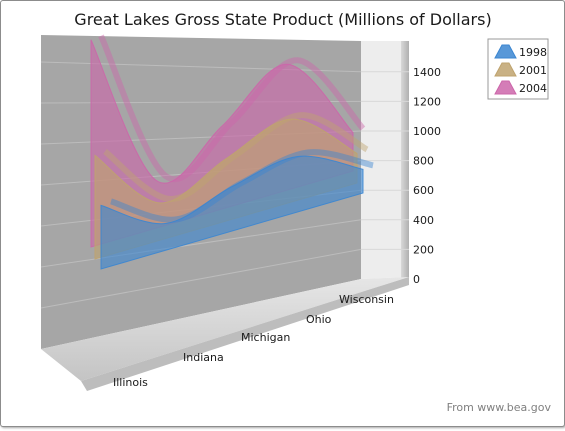 Image resolution: width=565 pixels, height=431 pixels. I want to click on y-tick-label: 1400, so click(427, 72).